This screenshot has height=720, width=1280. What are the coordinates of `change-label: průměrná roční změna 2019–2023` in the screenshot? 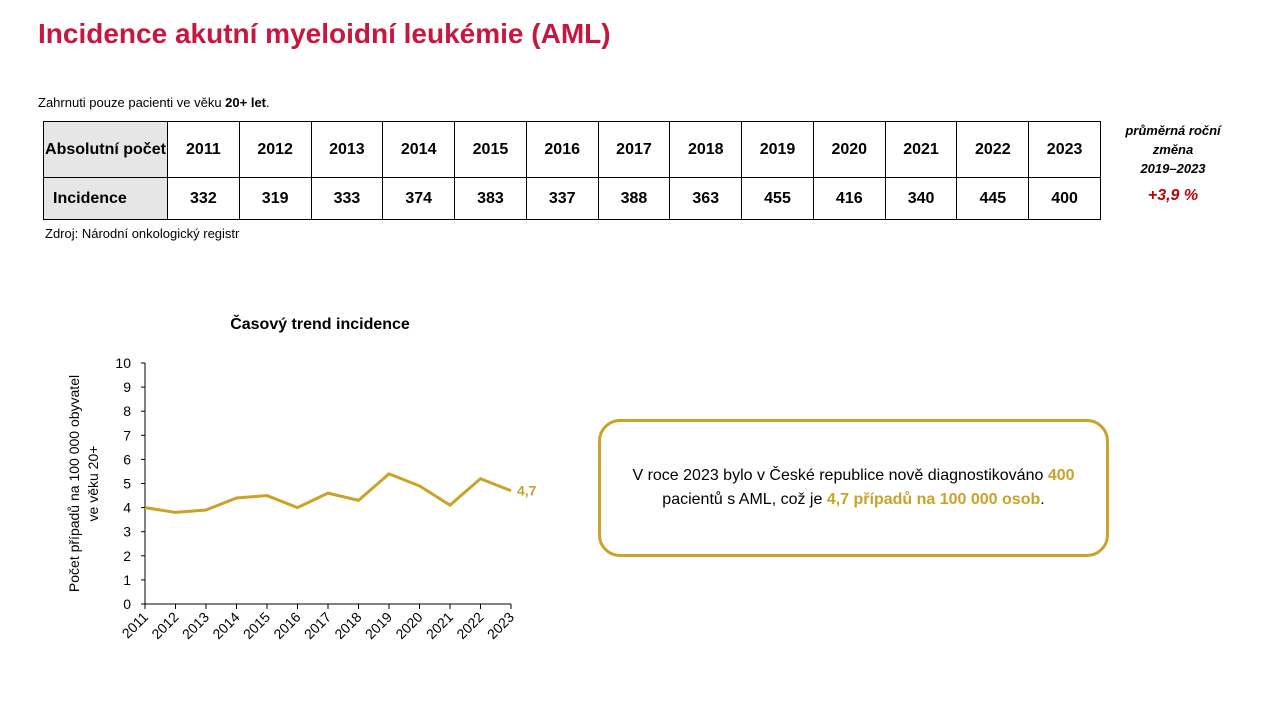 It's located at (1173, 149).